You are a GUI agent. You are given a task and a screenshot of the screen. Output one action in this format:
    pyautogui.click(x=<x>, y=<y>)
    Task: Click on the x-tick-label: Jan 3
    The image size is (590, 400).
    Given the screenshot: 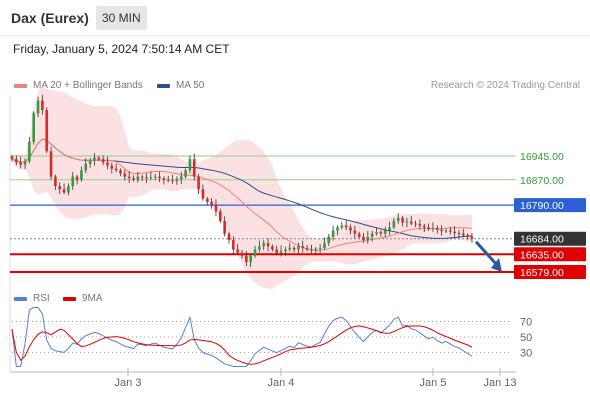 What is the action you would take?
    pyautogui.click(x=128, y=383)
    